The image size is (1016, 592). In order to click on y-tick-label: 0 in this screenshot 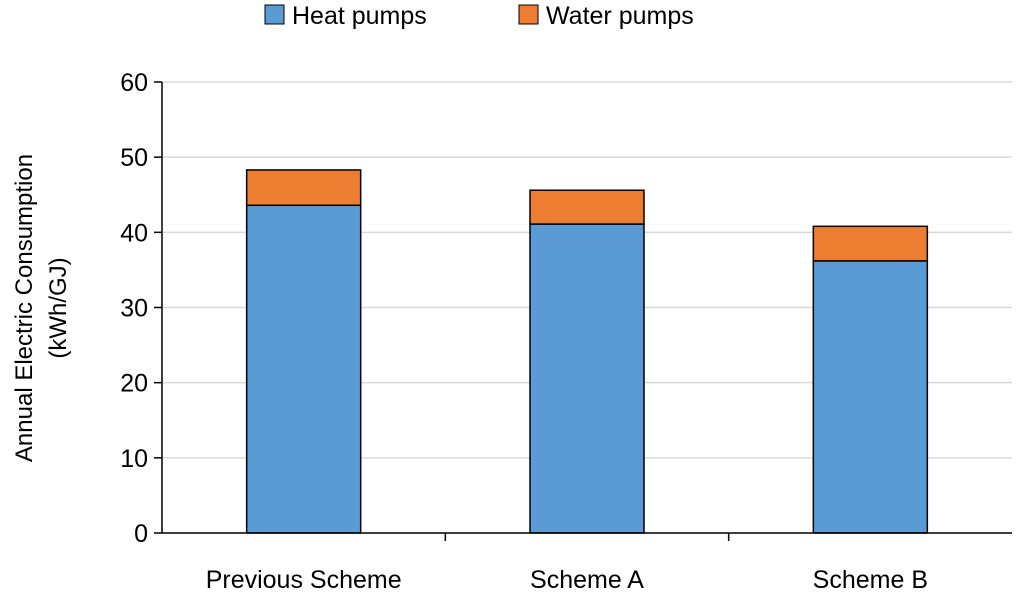, I will do `click(141, 534)`.